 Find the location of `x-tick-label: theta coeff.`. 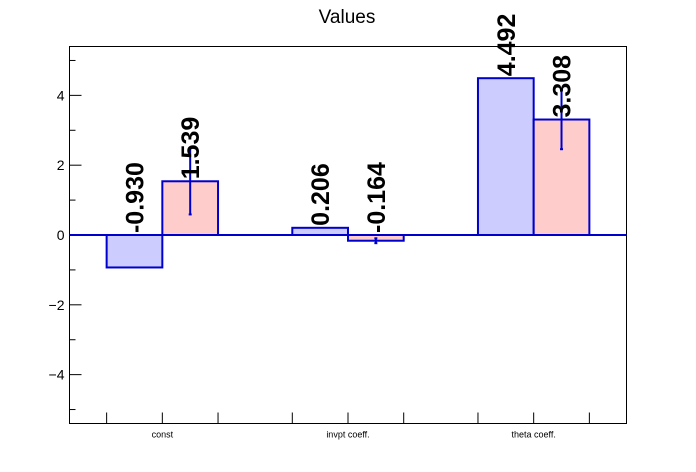

x-tick-label: theta coeff. is located at coordinates (533, 435).